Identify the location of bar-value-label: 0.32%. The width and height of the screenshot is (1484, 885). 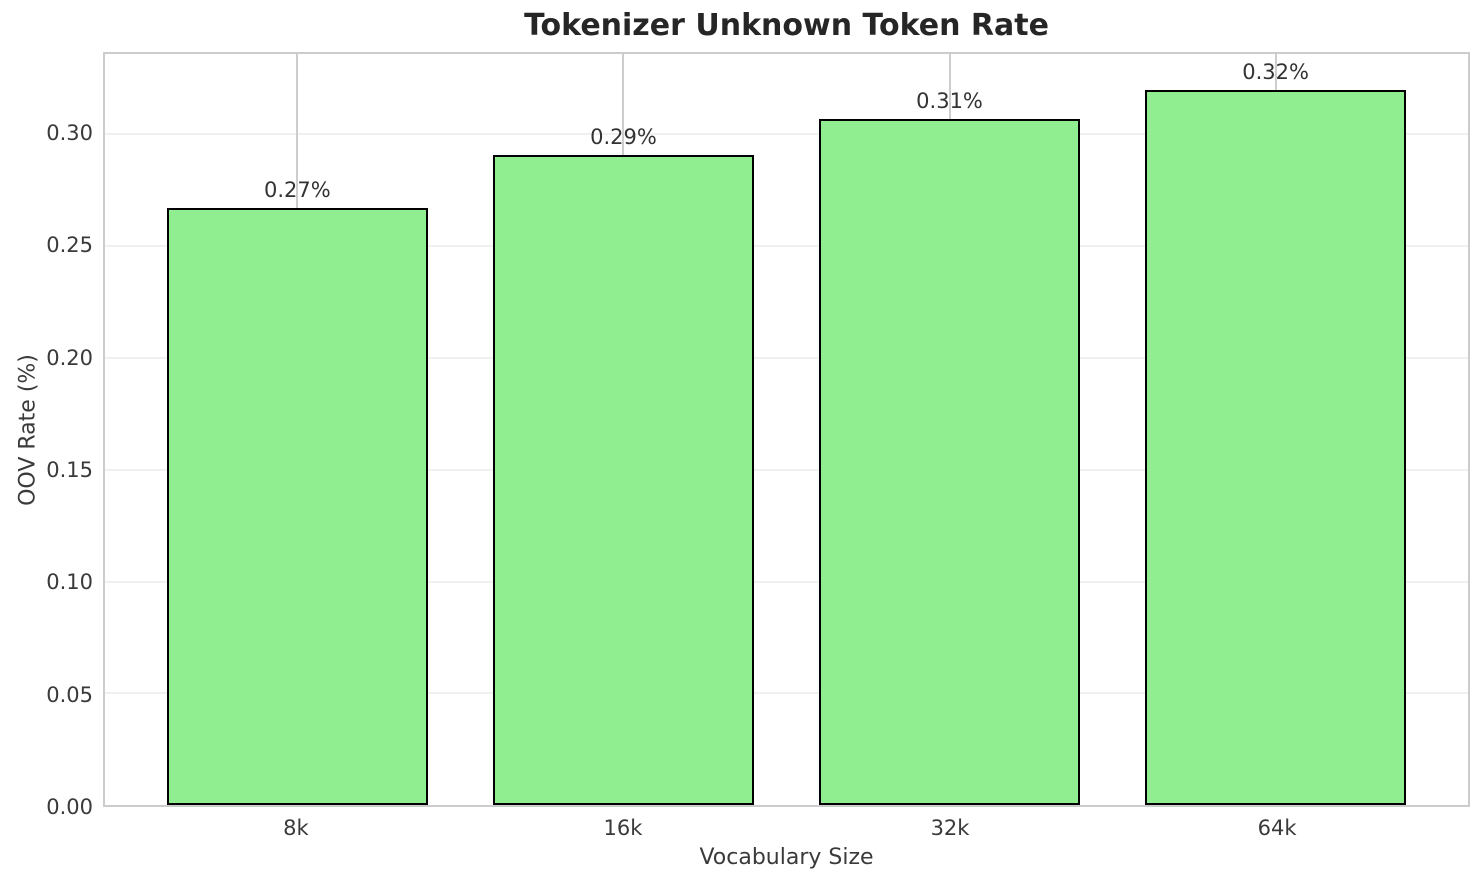
(1275, 71).